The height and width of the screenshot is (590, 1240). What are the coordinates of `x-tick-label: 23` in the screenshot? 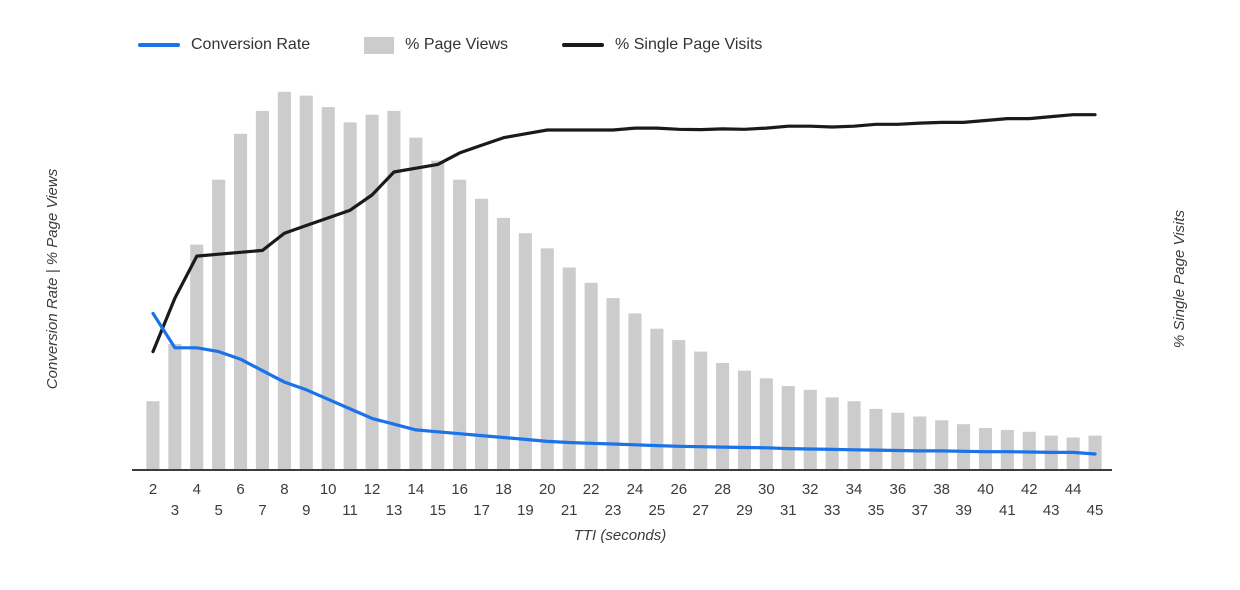 It's located at (613, 510).